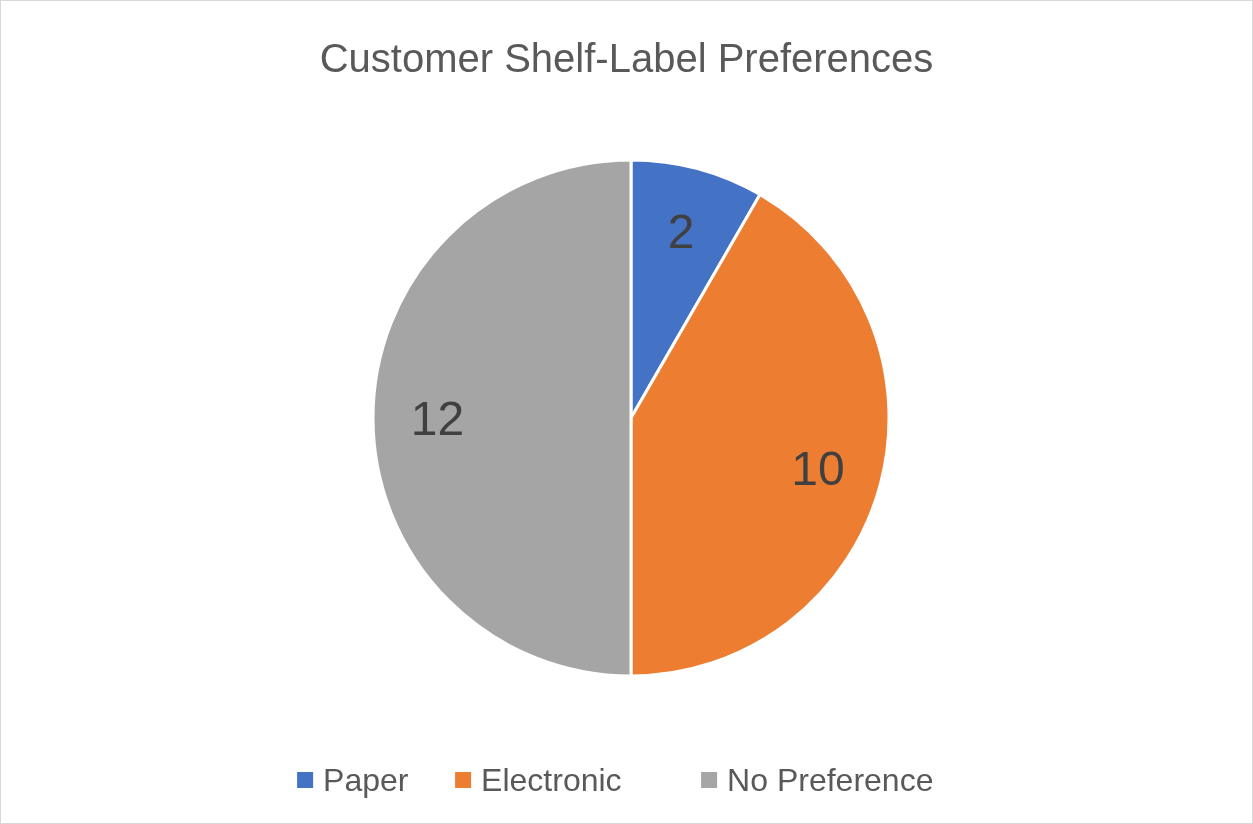  I want to click on data-label: 12, so click(437, 418).